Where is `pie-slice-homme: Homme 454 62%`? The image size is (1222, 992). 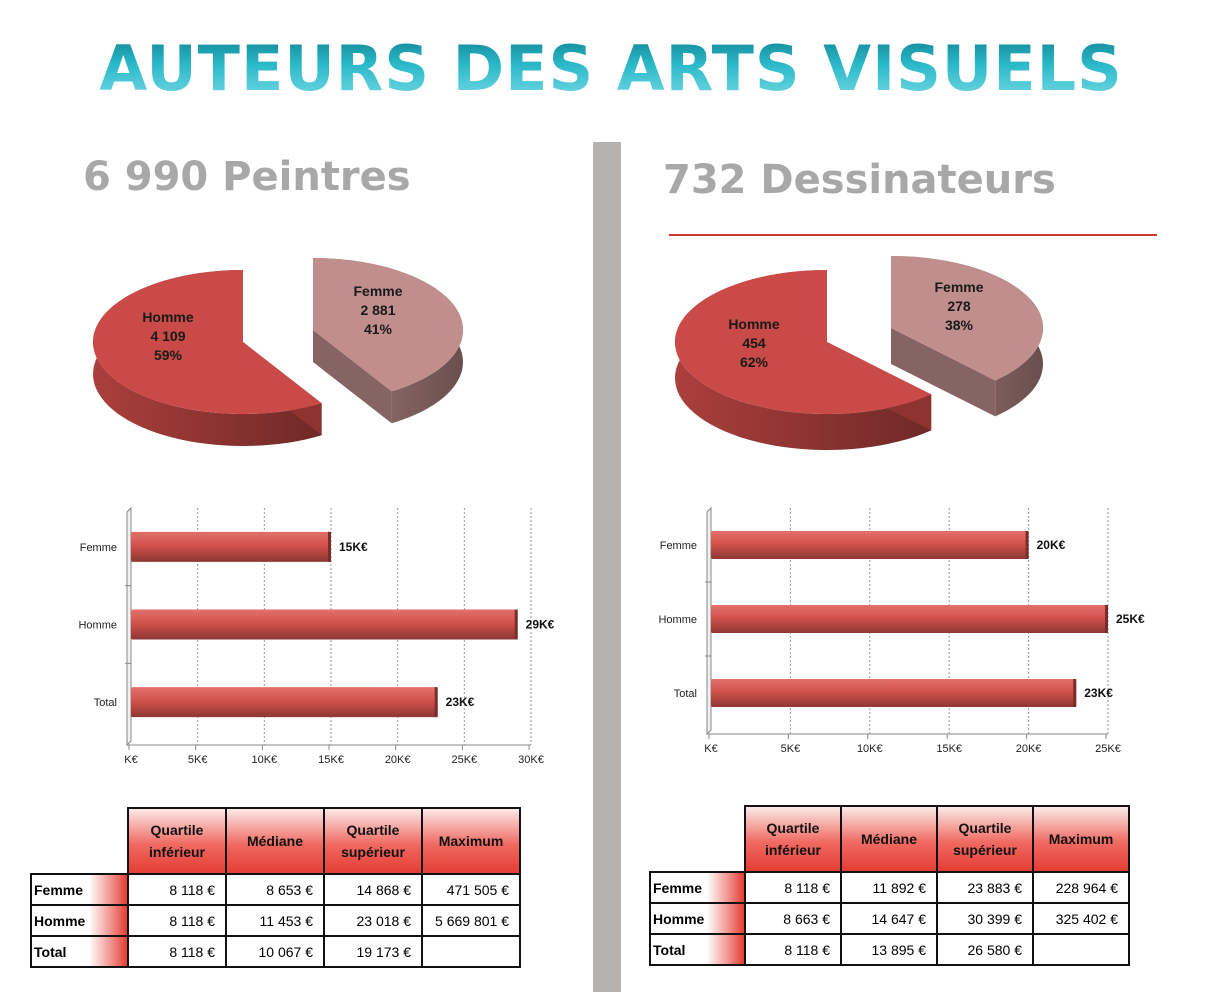 pie-slice-homme: Homme 454 62% is located at coordinates (803, 360).